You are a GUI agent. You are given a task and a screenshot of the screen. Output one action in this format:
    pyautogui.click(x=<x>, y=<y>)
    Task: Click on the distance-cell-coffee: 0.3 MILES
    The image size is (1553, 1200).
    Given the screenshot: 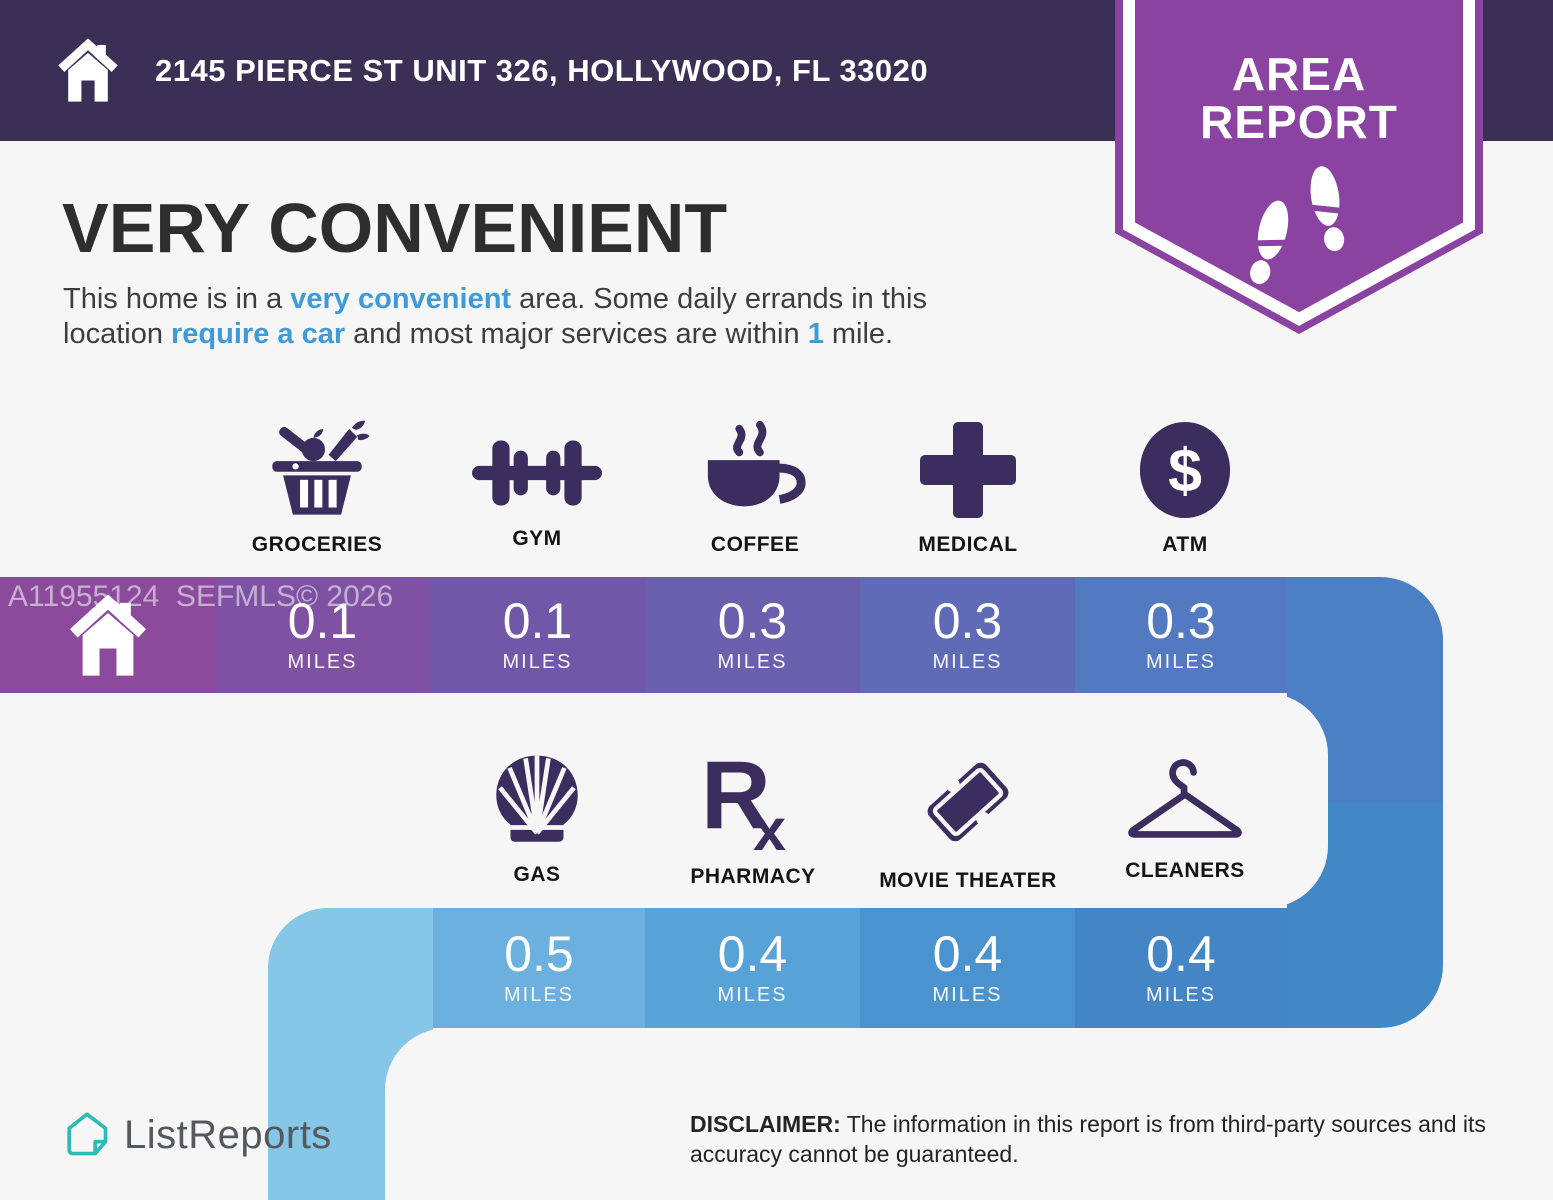 What is the action you would take?
    pyautogui.click(x=752, y=635)
    